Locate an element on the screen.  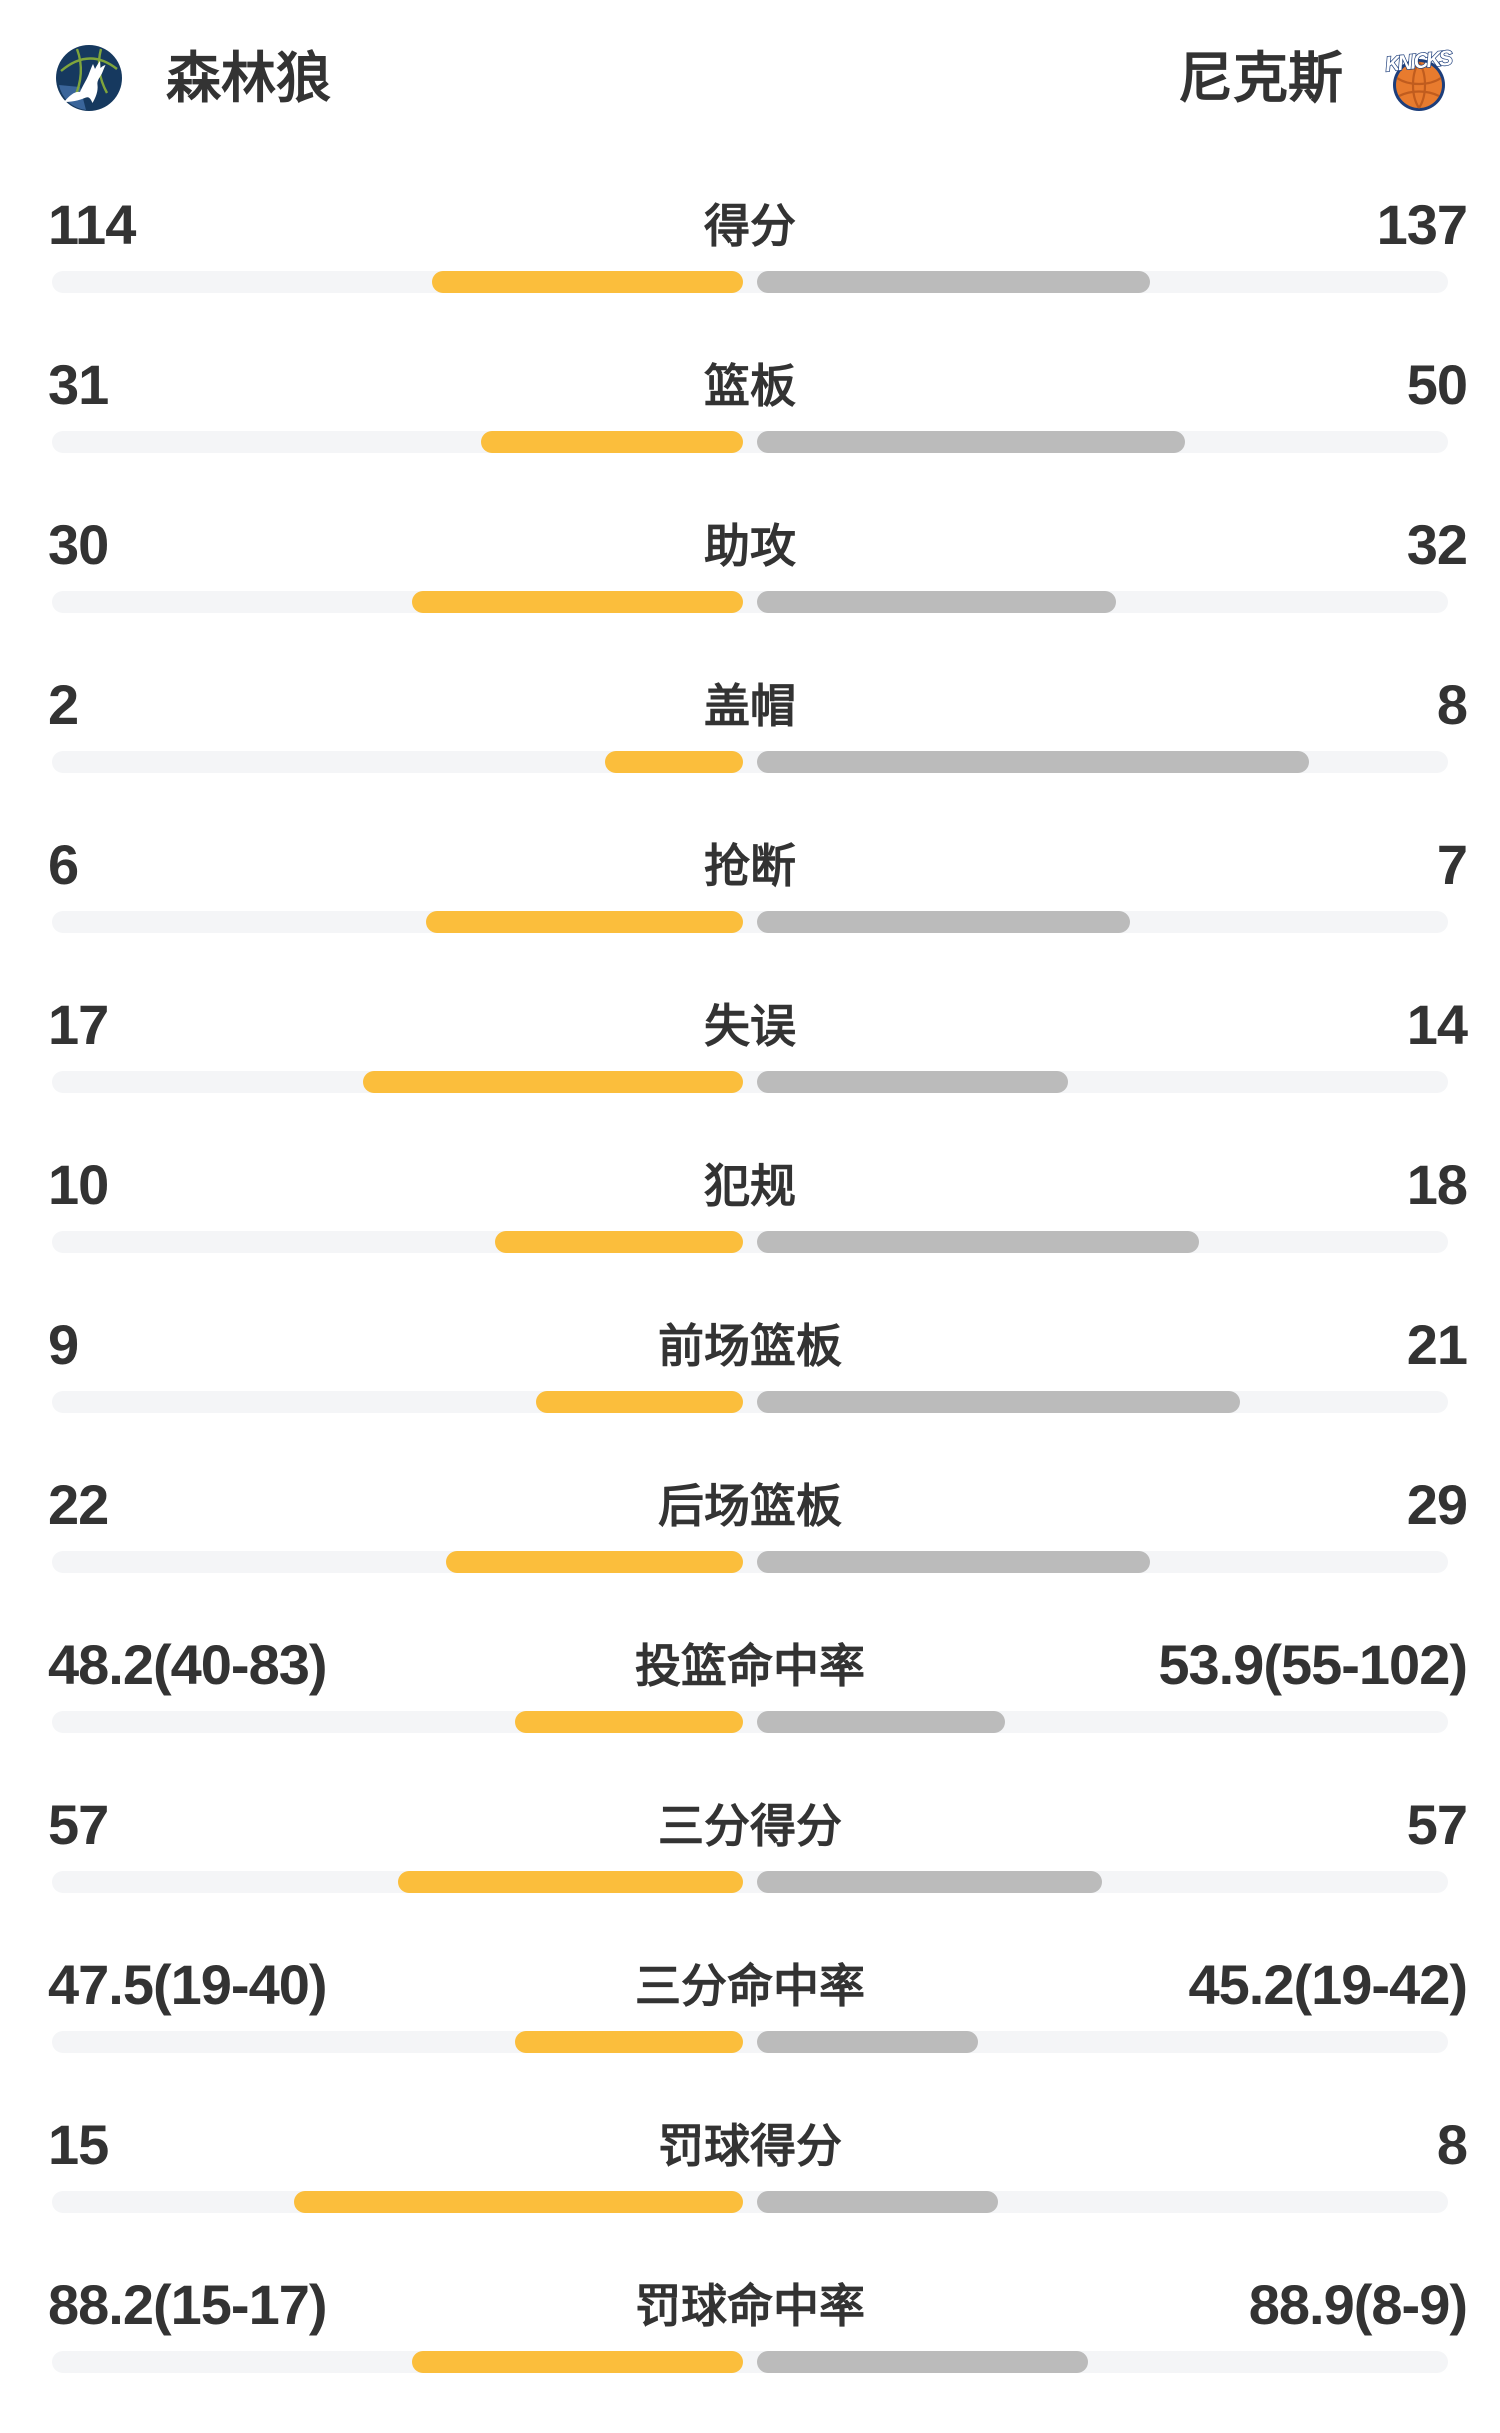
home-team: 森林狼 is located at coordinates (193, 78).